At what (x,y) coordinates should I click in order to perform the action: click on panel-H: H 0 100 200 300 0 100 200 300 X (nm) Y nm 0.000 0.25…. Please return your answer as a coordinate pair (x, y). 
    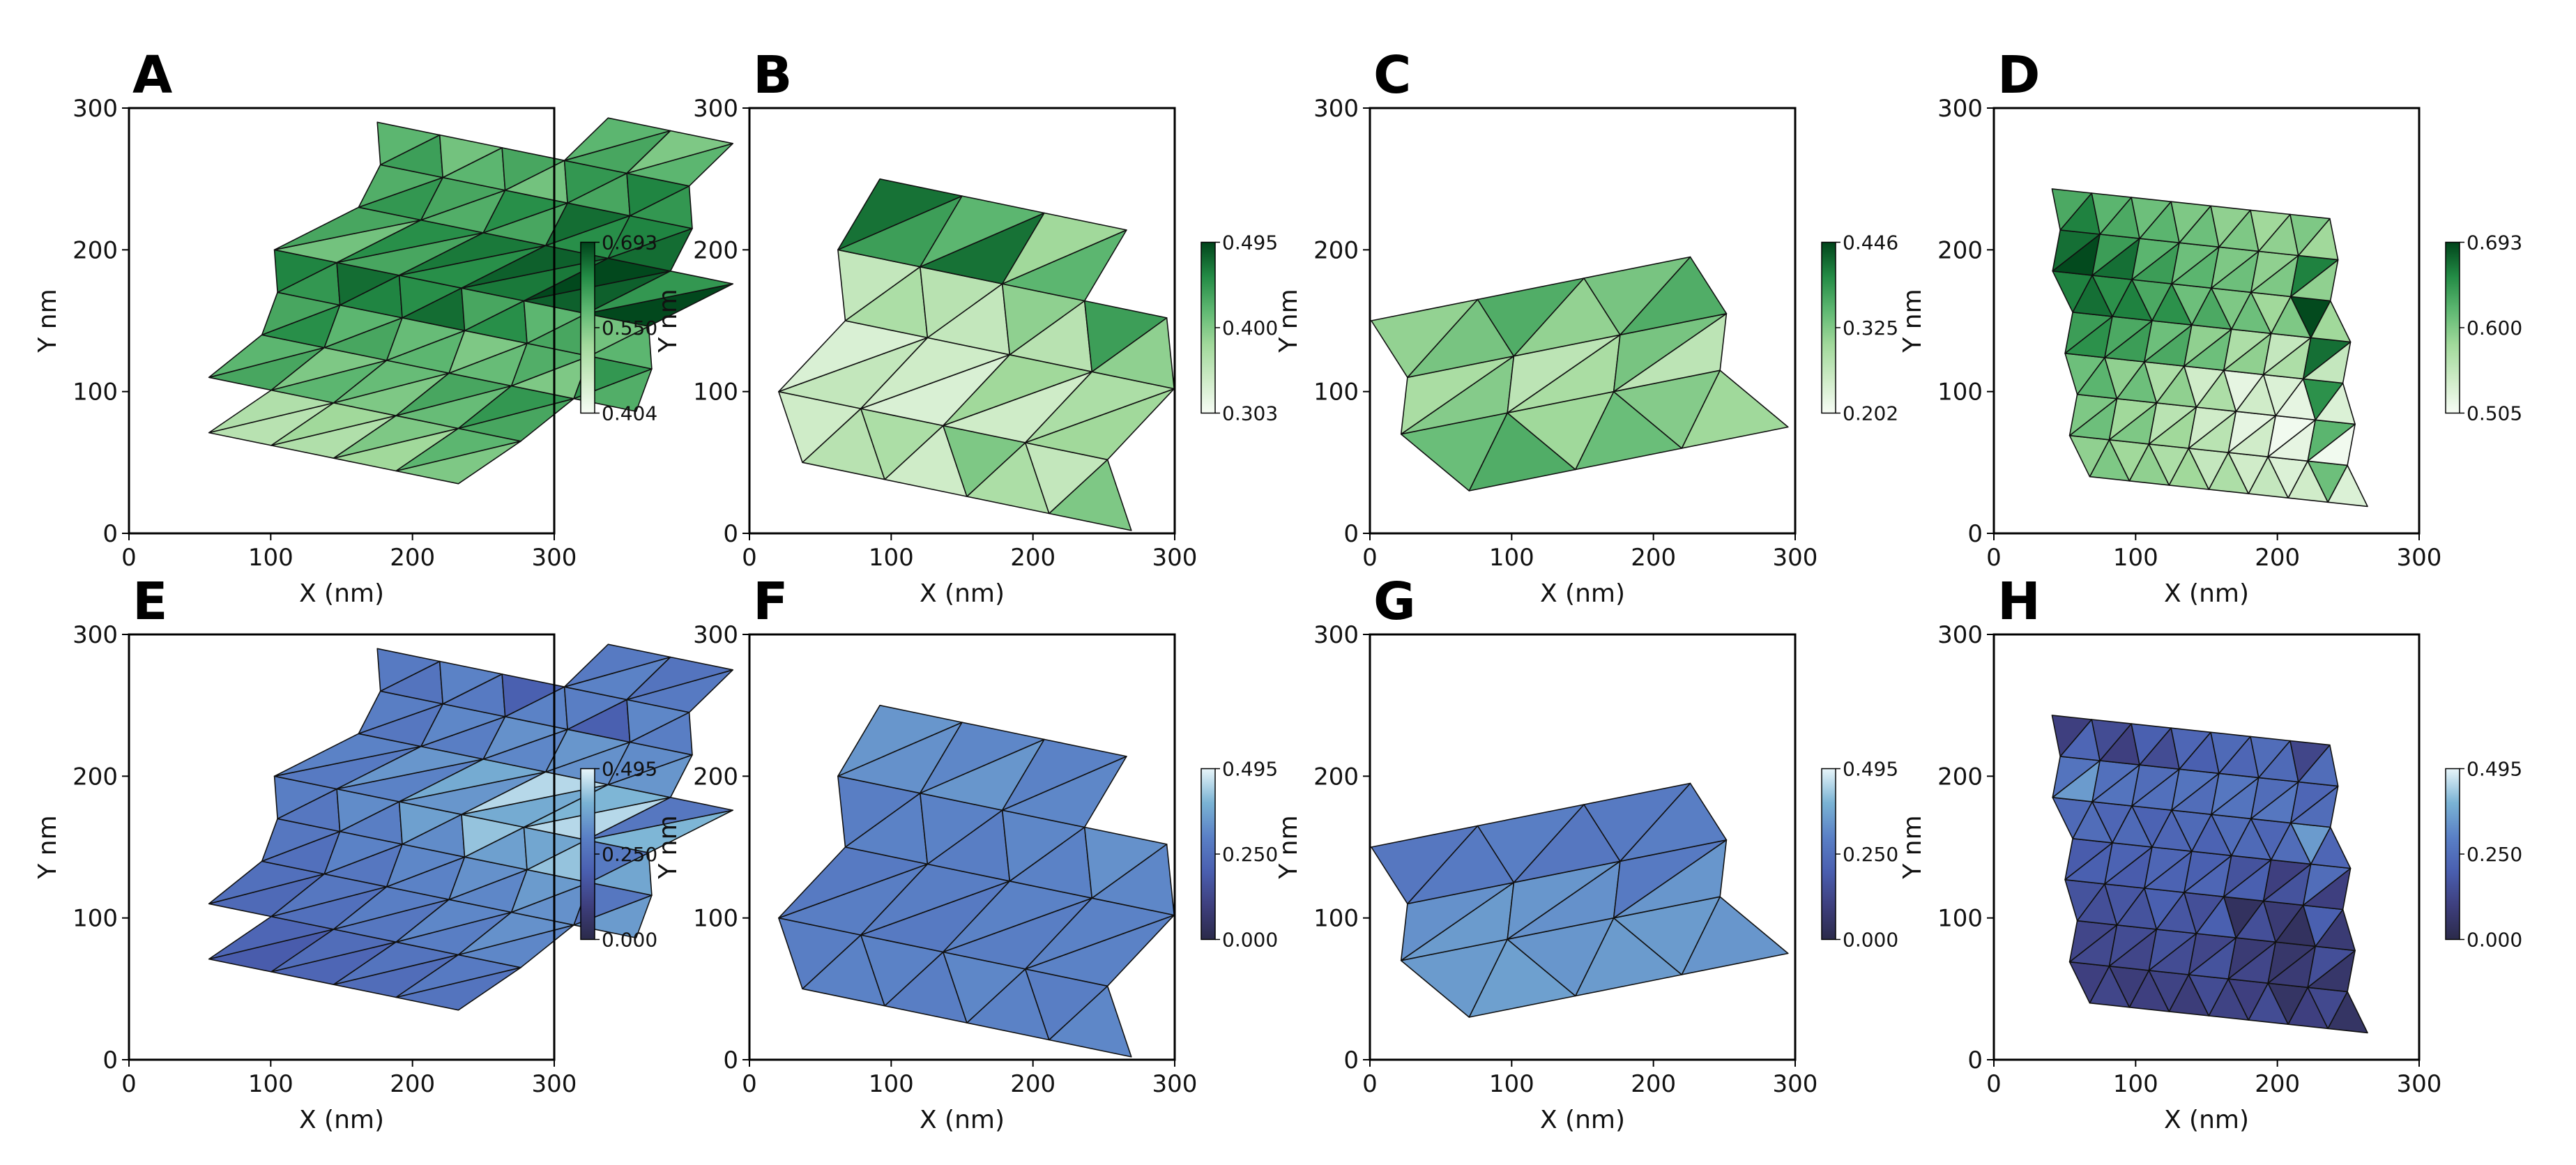
    Looking at the image, I should click on (2210, 853).